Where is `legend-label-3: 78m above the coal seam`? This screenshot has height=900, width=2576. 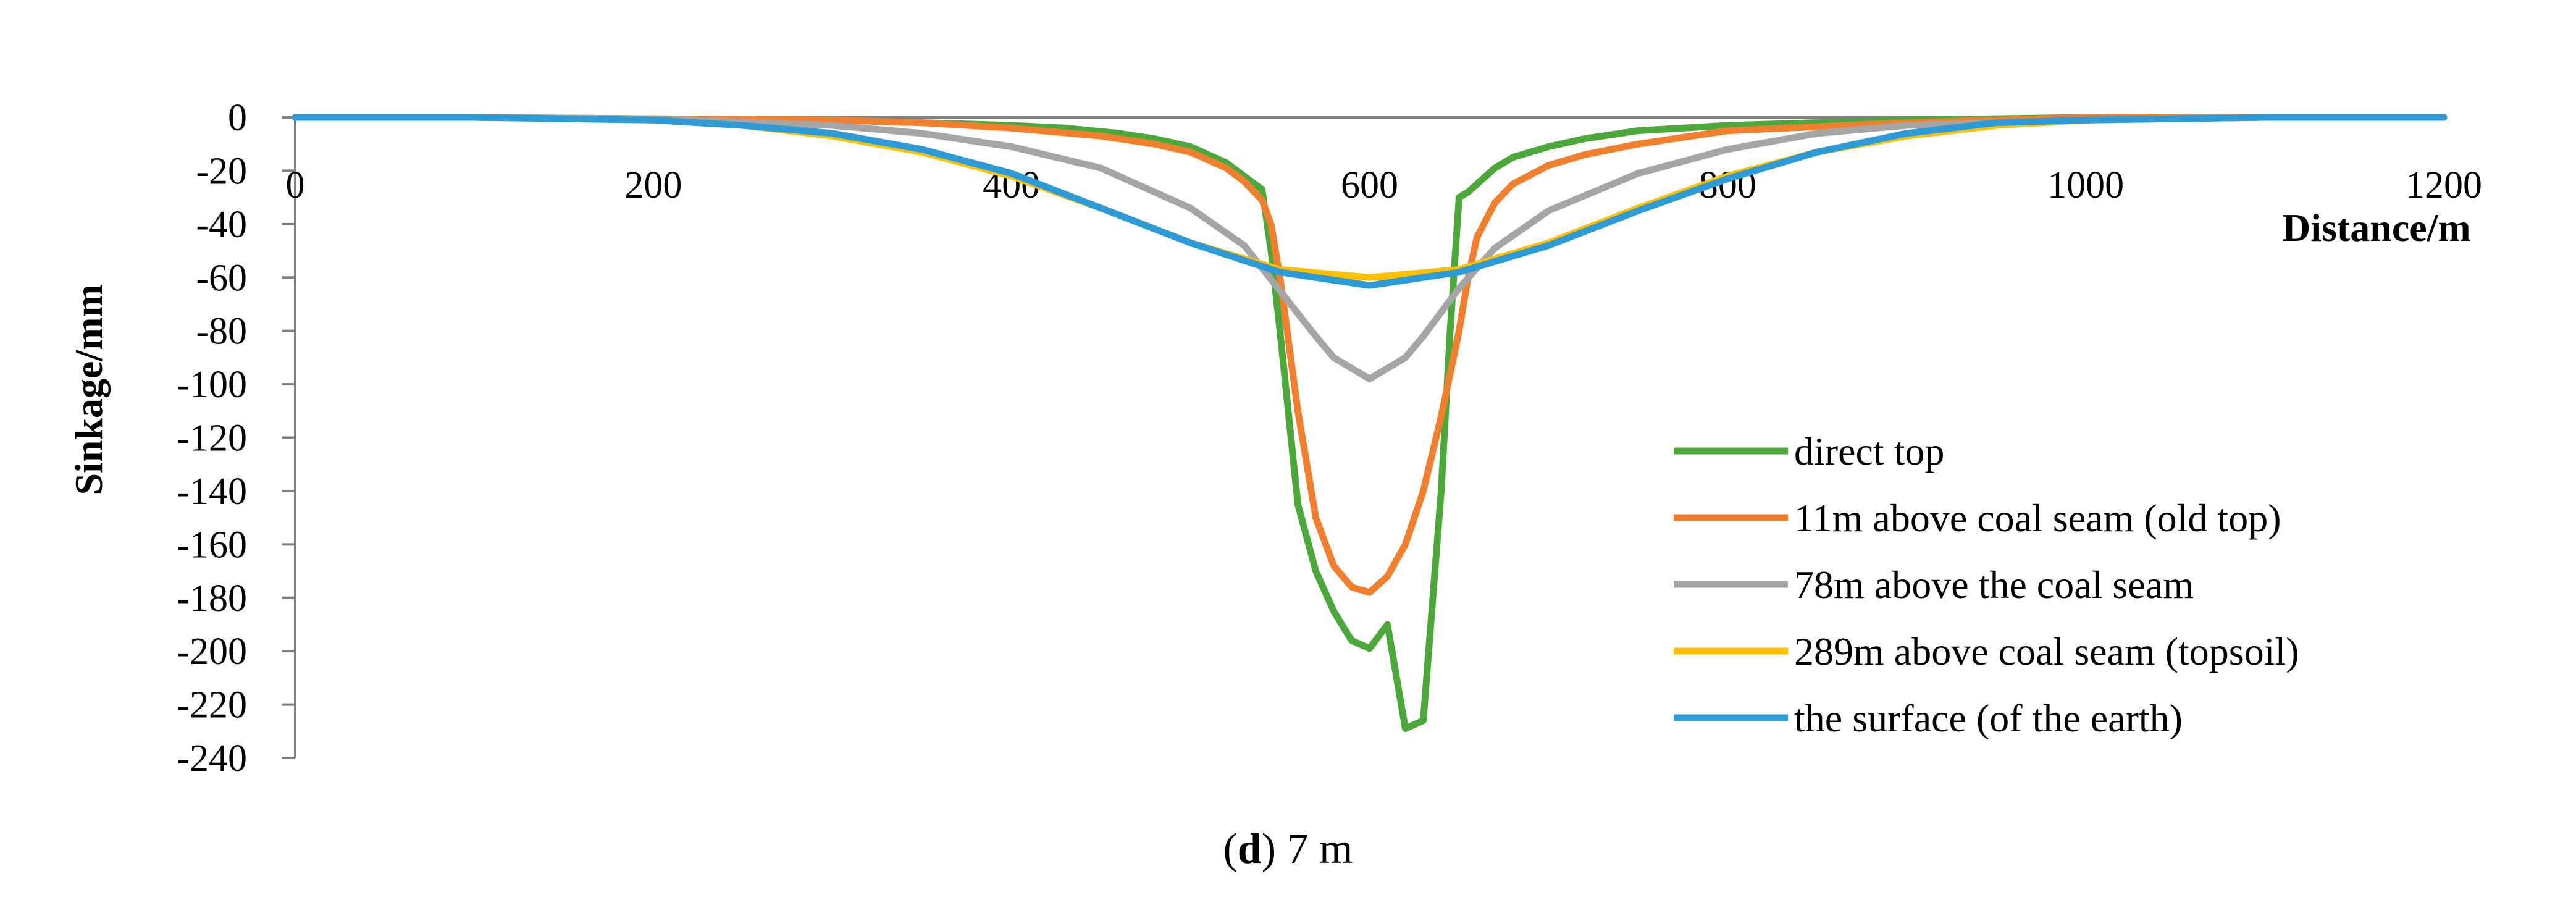
legend-label-3: 78m above the coal seam is located at coordinates (1994, 585).